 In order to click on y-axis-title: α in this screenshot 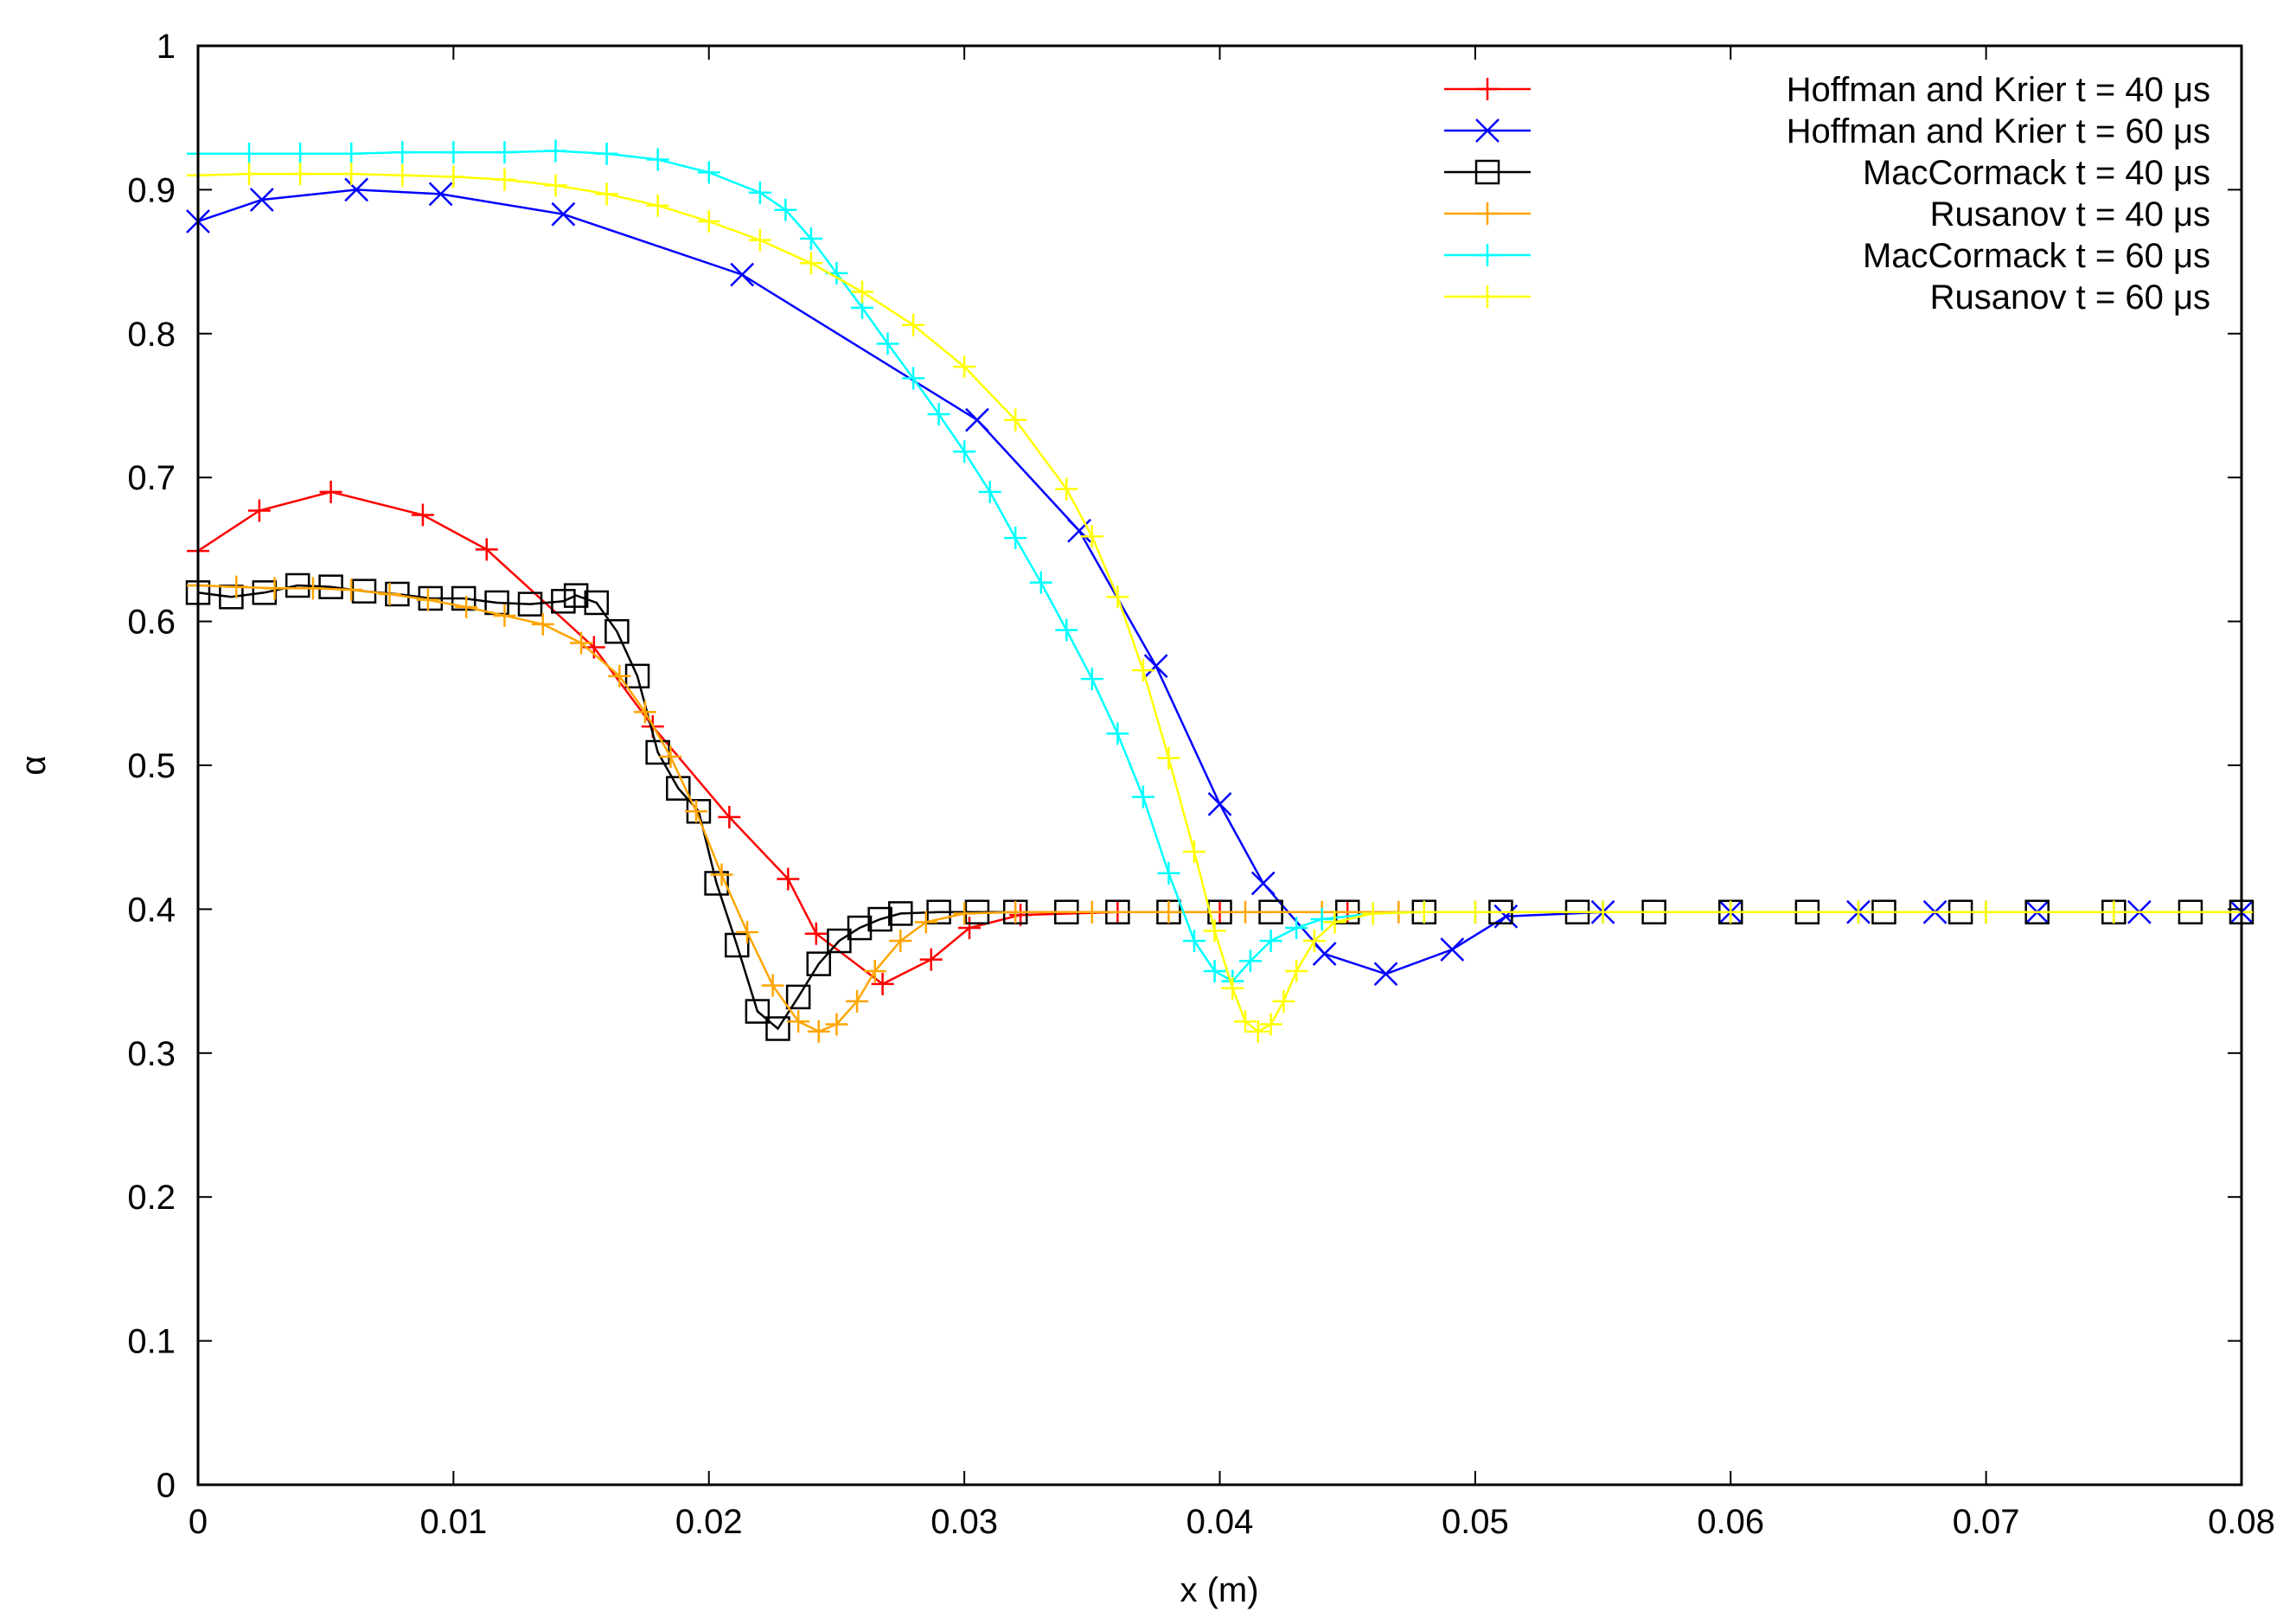, I will do `click(34, 765)`.